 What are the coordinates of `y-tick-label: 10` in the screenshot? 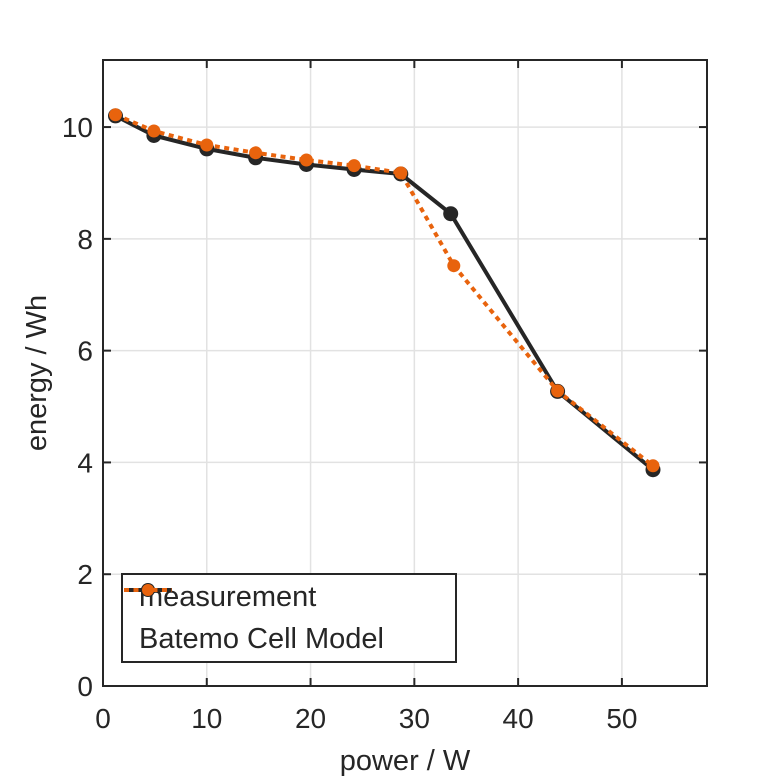 It's located at (77, 127).